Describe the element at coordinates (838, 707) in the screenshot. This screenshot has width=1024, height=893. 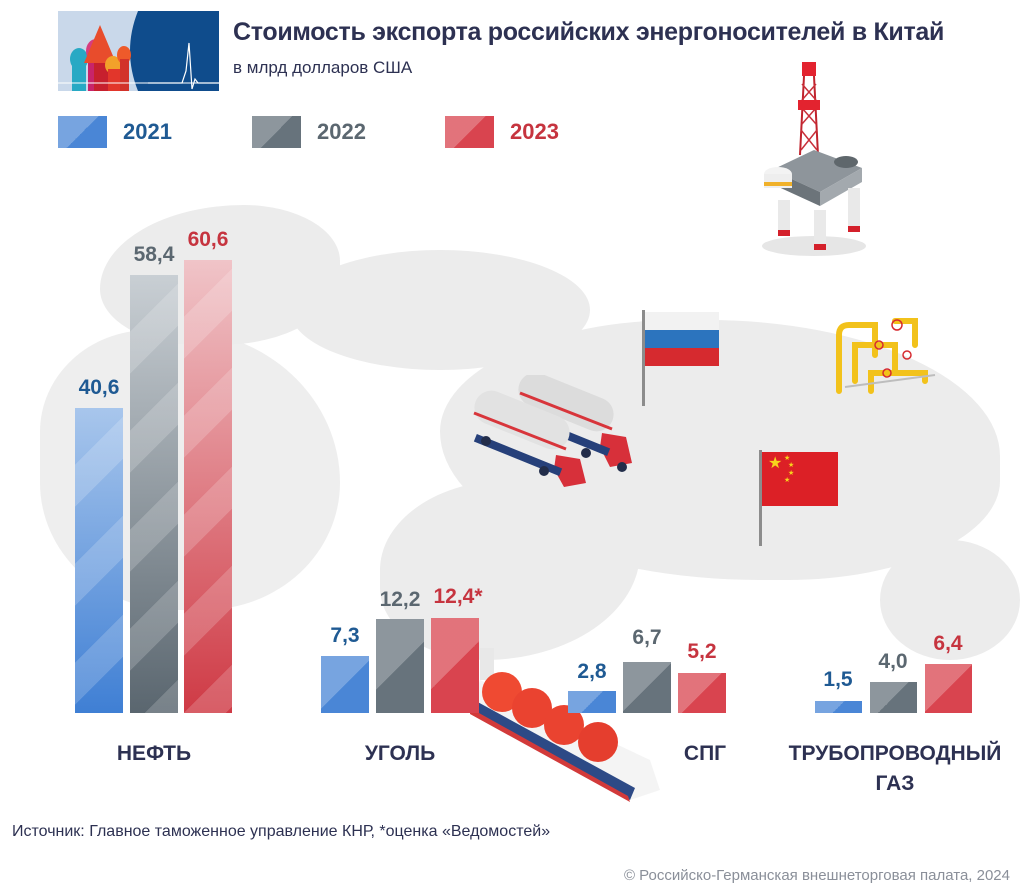
I see `bar-pipeline-2021` at that location.